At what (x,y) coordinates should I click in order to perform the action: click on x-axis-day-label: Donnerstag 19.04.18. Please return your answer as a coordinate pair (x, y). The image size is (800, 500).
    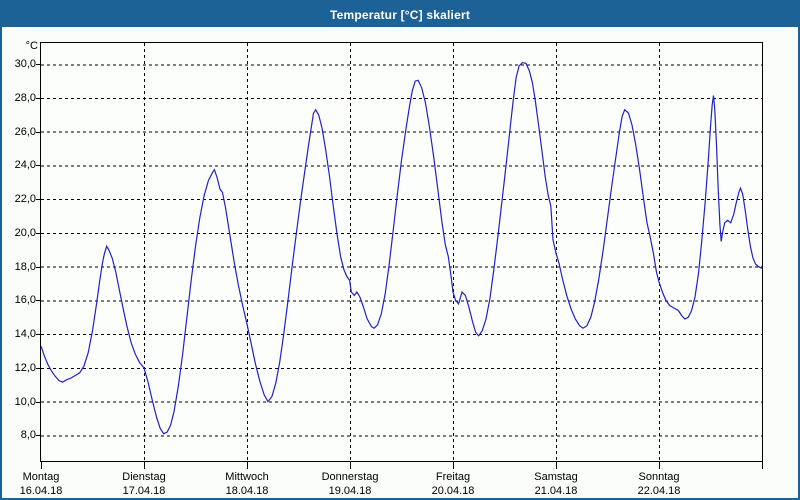
    Looking at the image, I should click on (350, 484).